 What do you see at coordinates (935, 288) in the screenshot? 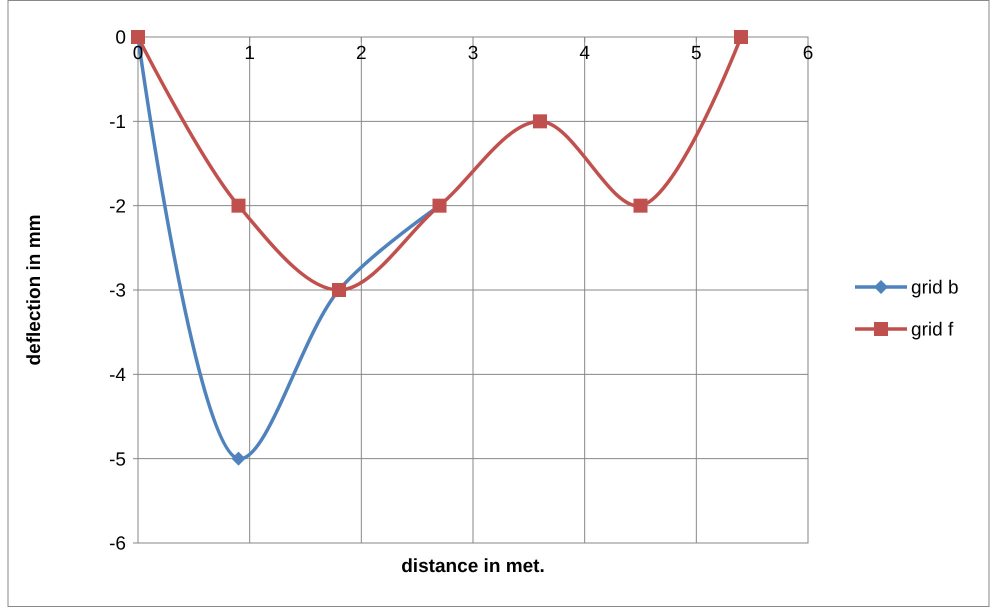
I see `legend-label: grid b` at bounding box center [935, 288].